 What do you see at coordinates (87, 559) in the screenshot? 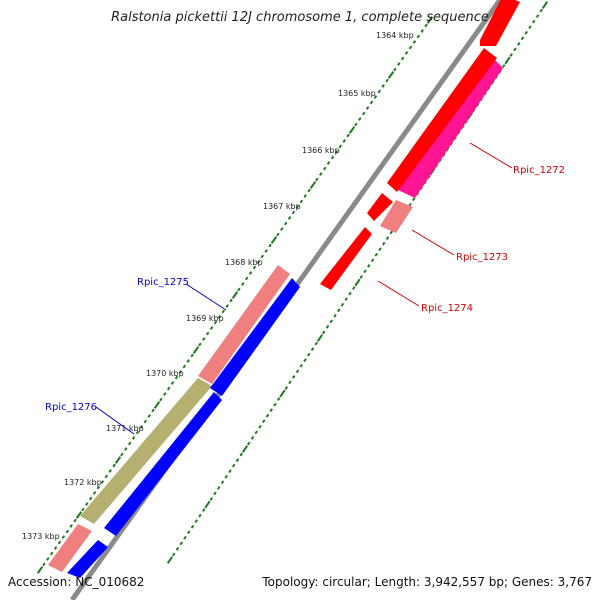
I see `gene-feature-blue-lower` at bounding box center [87, 559].